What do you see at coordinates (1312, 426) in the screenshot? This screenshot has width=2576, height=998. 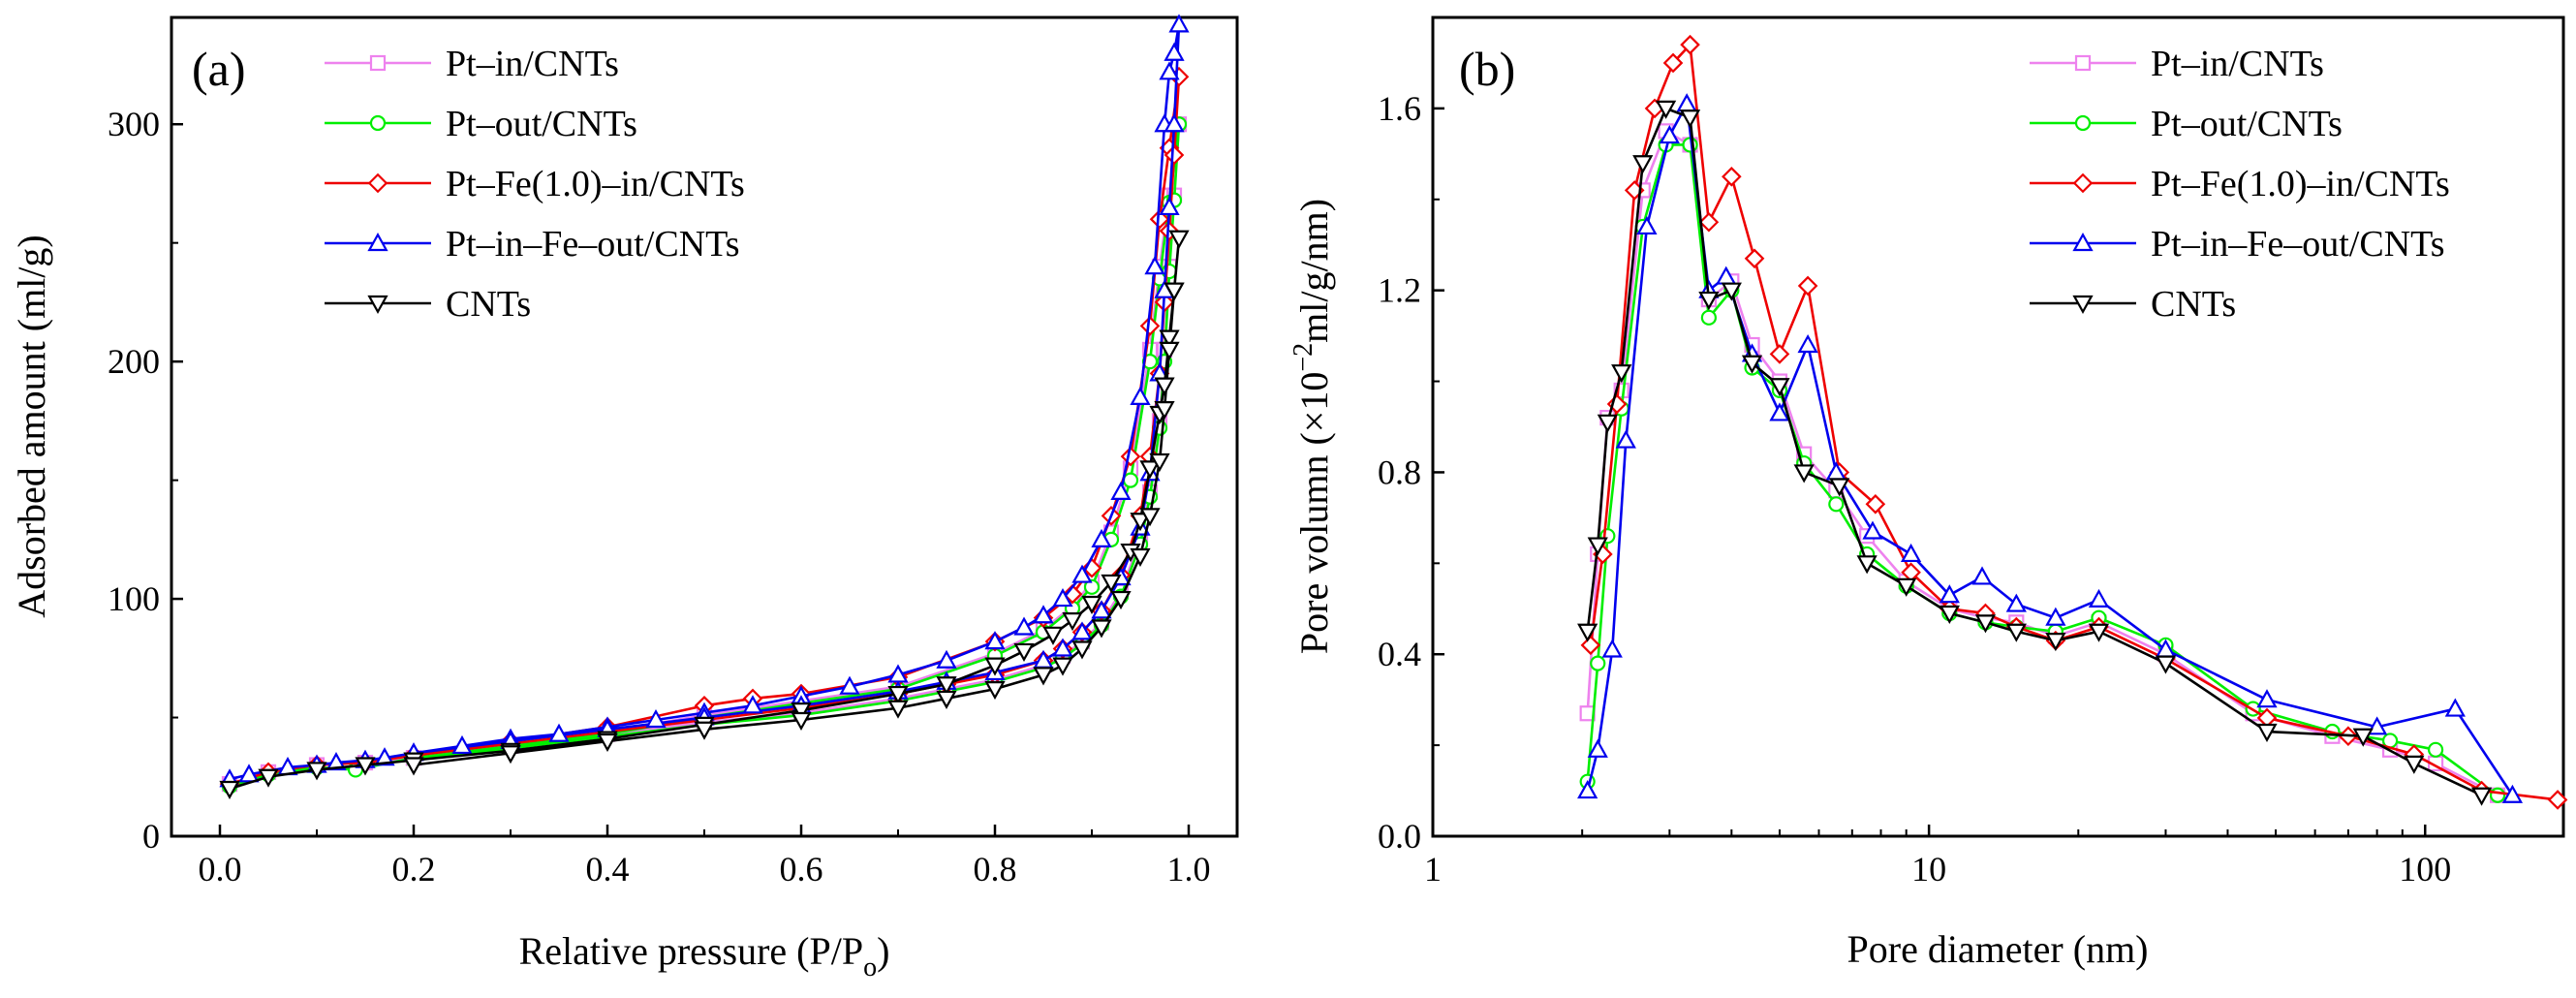 I see `panel-b-y-axis-title: Pore volumn (×10−2ml/g/nm)` at bounding box center [1312, 426].